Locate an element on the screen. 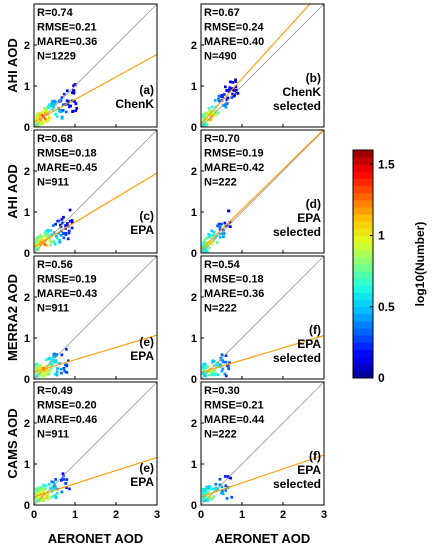 Image resolution: width=433 pixels, height=550 pixels. stat-line: N=222 is located at coordinates (220, 183).